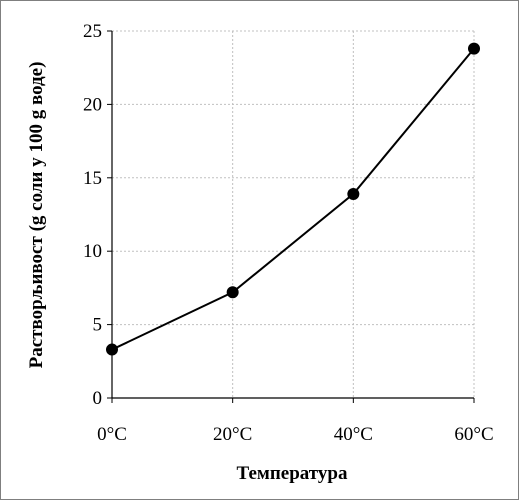 This screenshot has width=521, height=502. What do you see at coordinates (98, 325) in the screenshot?
I see `y-tick-label: 5` at bounding box center [98, 325].